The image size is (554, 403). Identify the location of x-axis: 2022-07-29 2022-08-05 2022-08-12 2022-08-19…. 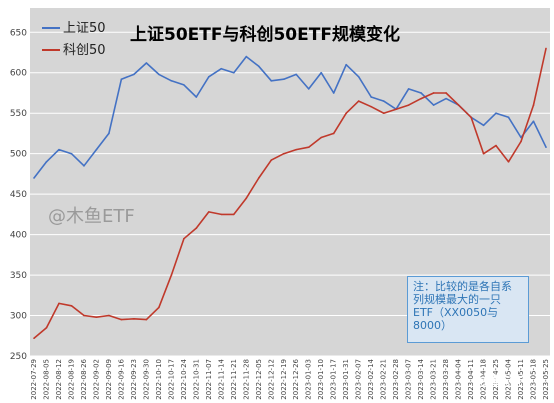
(290, 378).